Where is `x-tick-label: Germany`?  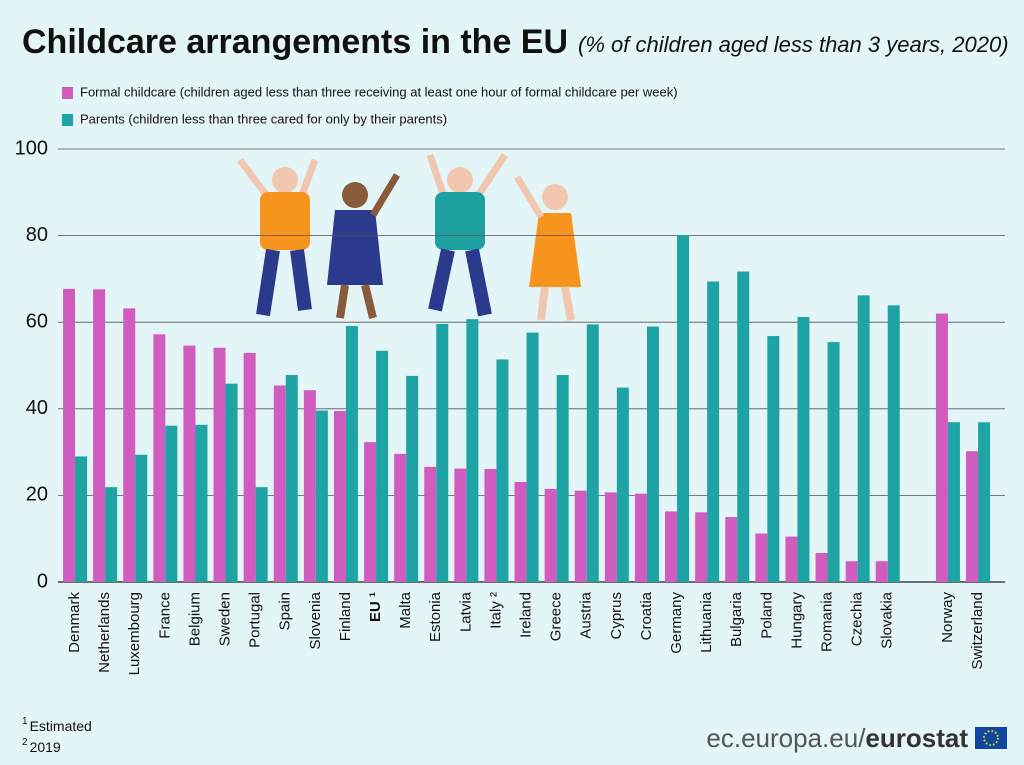 x-tick-label: Germany is located at coordinates (676, 623).